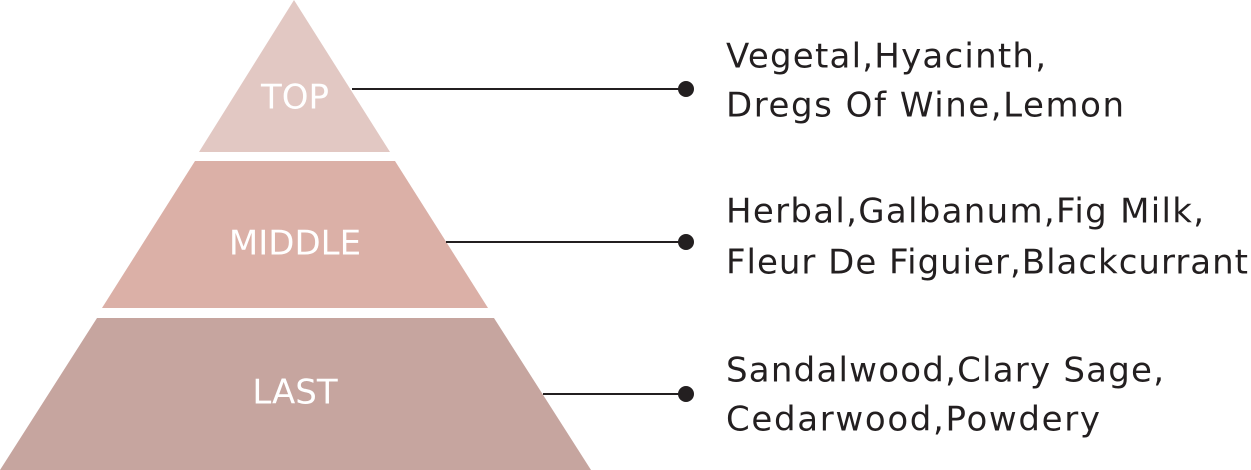 The width and height of the screenshot is (1251, 470). I want to click on note-text: Sandalwood,Clary Sage,, so click(945, 371).